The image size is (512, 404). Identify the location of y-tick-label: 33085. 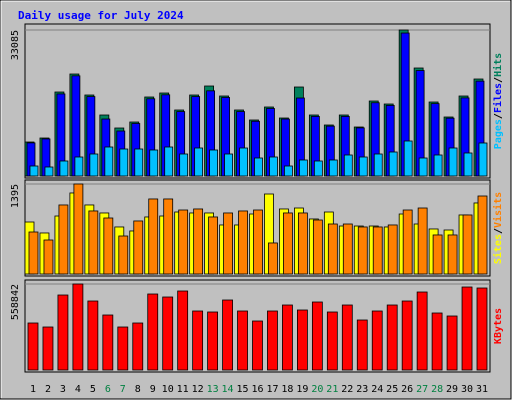
(15, 45).